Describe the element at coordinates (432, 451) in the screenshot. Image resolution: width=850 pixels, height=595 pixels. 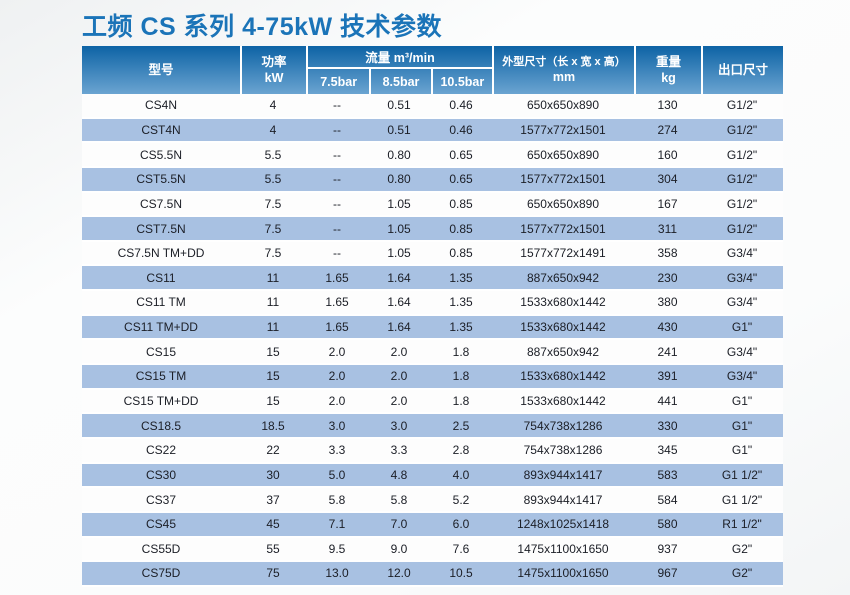
I see `table-row: CS22 22 3.3 3.3 2.8 754x738x1286 345 G1"` at that location.